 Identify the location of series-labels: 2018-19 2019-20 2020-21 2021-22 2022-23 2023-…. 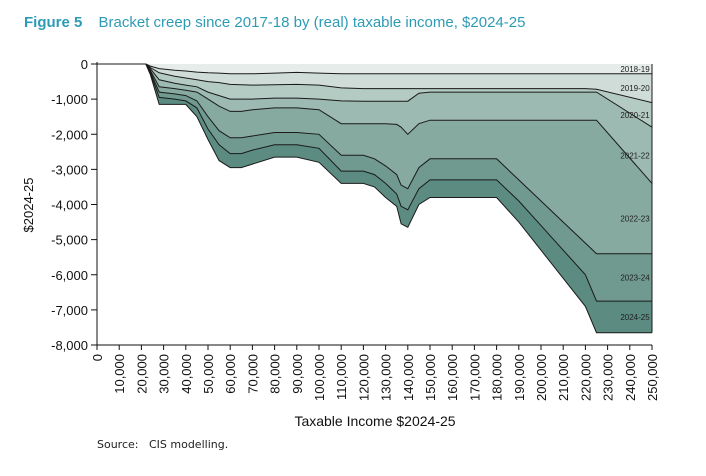
(635, 193).